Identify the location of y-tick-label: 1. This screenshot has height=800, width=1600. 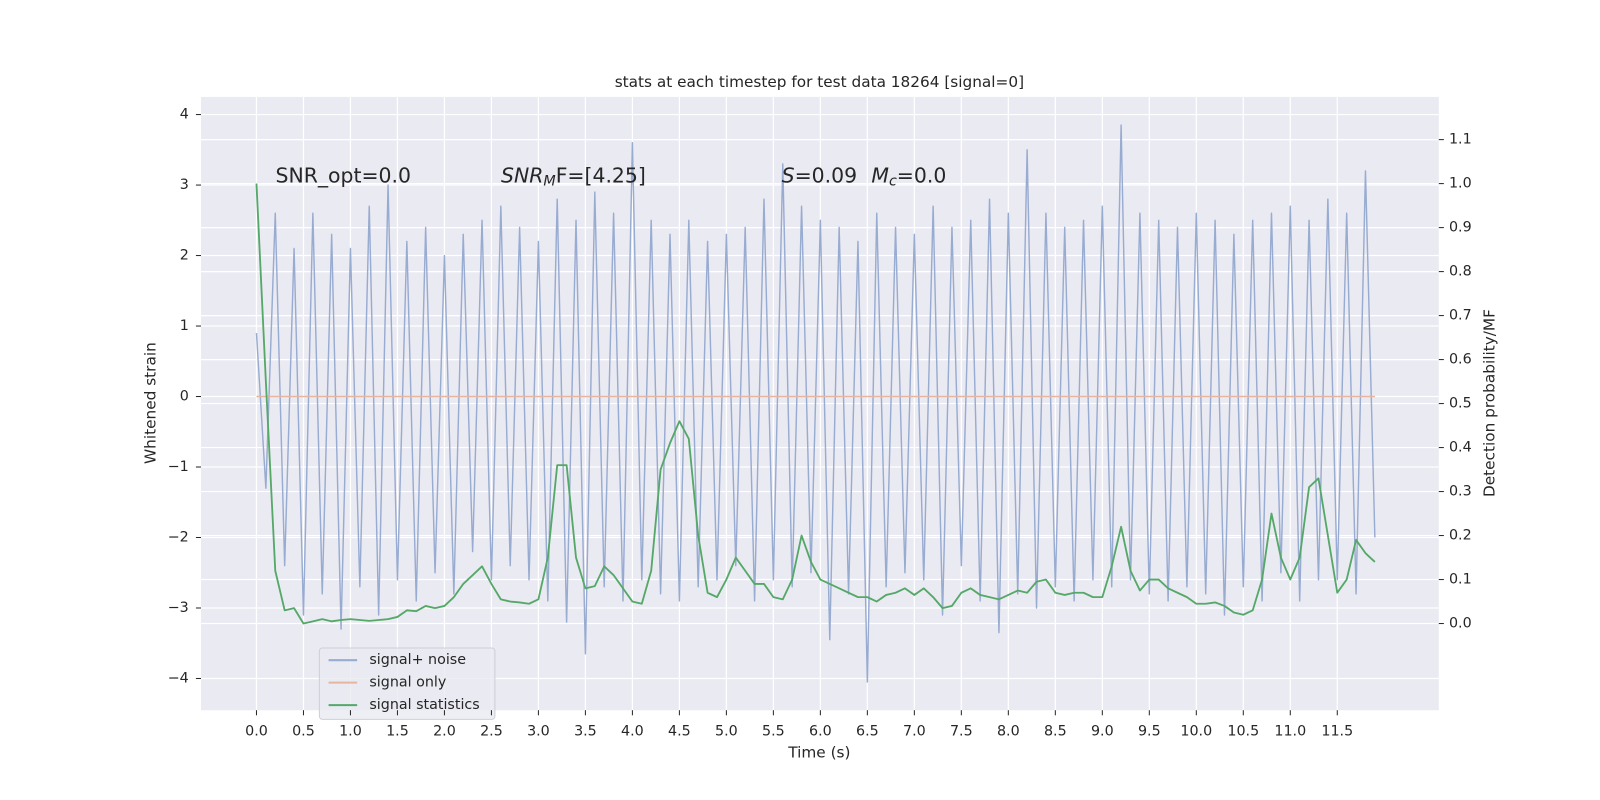
(184, 326).